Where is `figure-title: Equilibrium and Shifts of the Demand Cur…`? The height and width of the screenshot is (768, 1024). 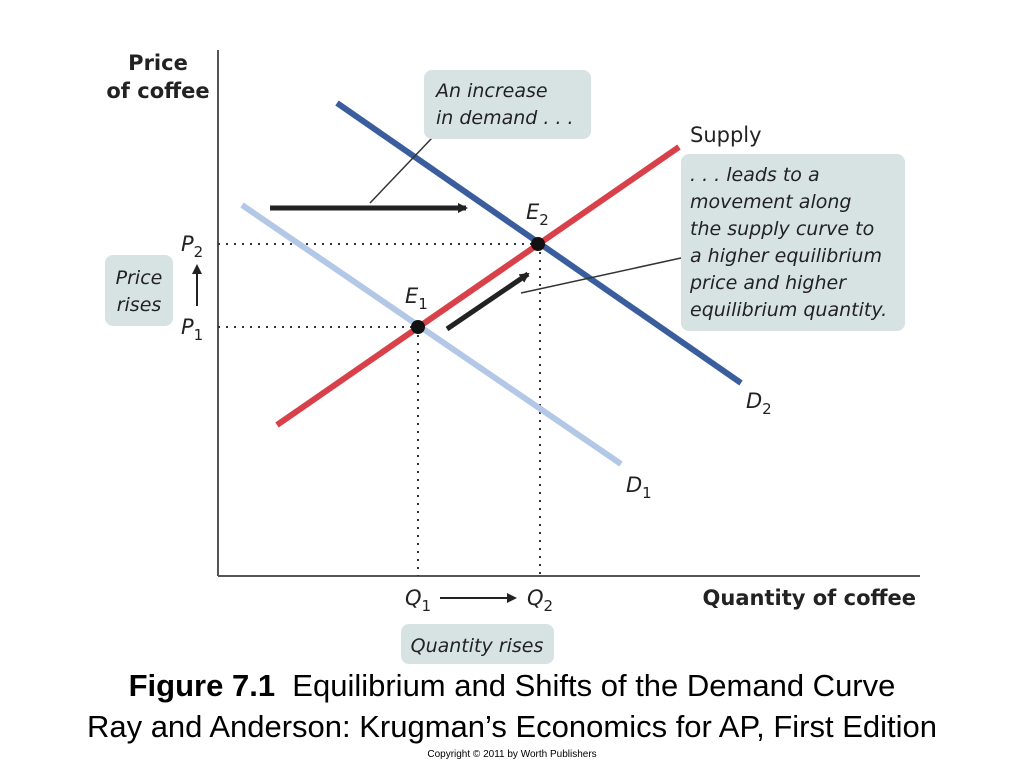
figure-title: Equilibrium and Shifts of the Demand Cur… is located at coordinates (594, 685).